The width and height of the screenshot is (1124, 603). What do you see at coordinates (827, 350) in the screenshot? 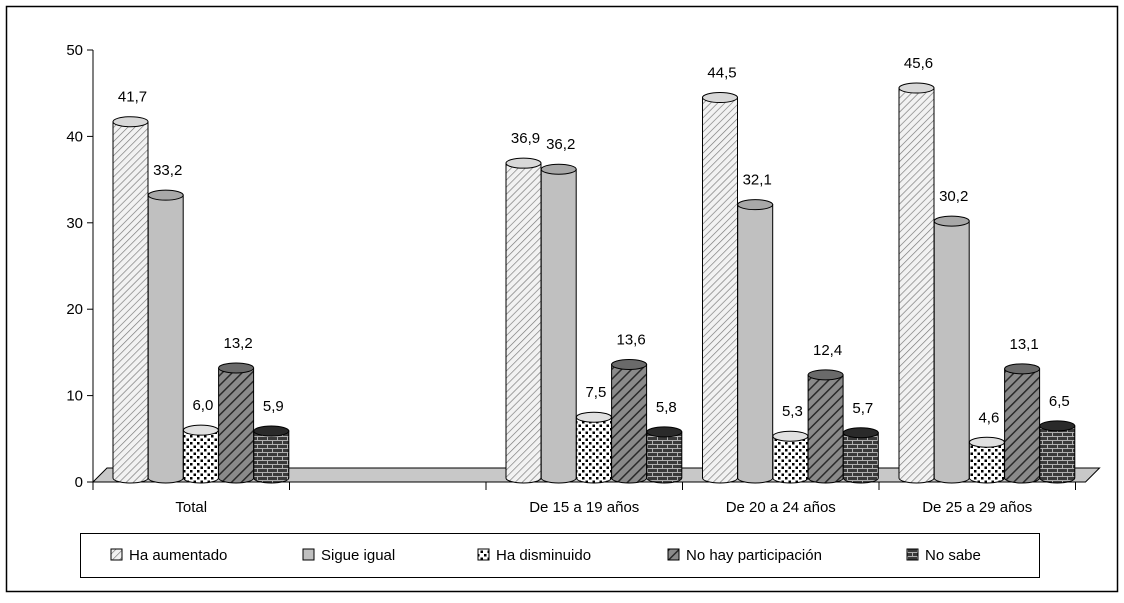
I see `data-label-no-hay-participacion-de-20-a-24-anos: 12,4` at bounding box center [827, 350].